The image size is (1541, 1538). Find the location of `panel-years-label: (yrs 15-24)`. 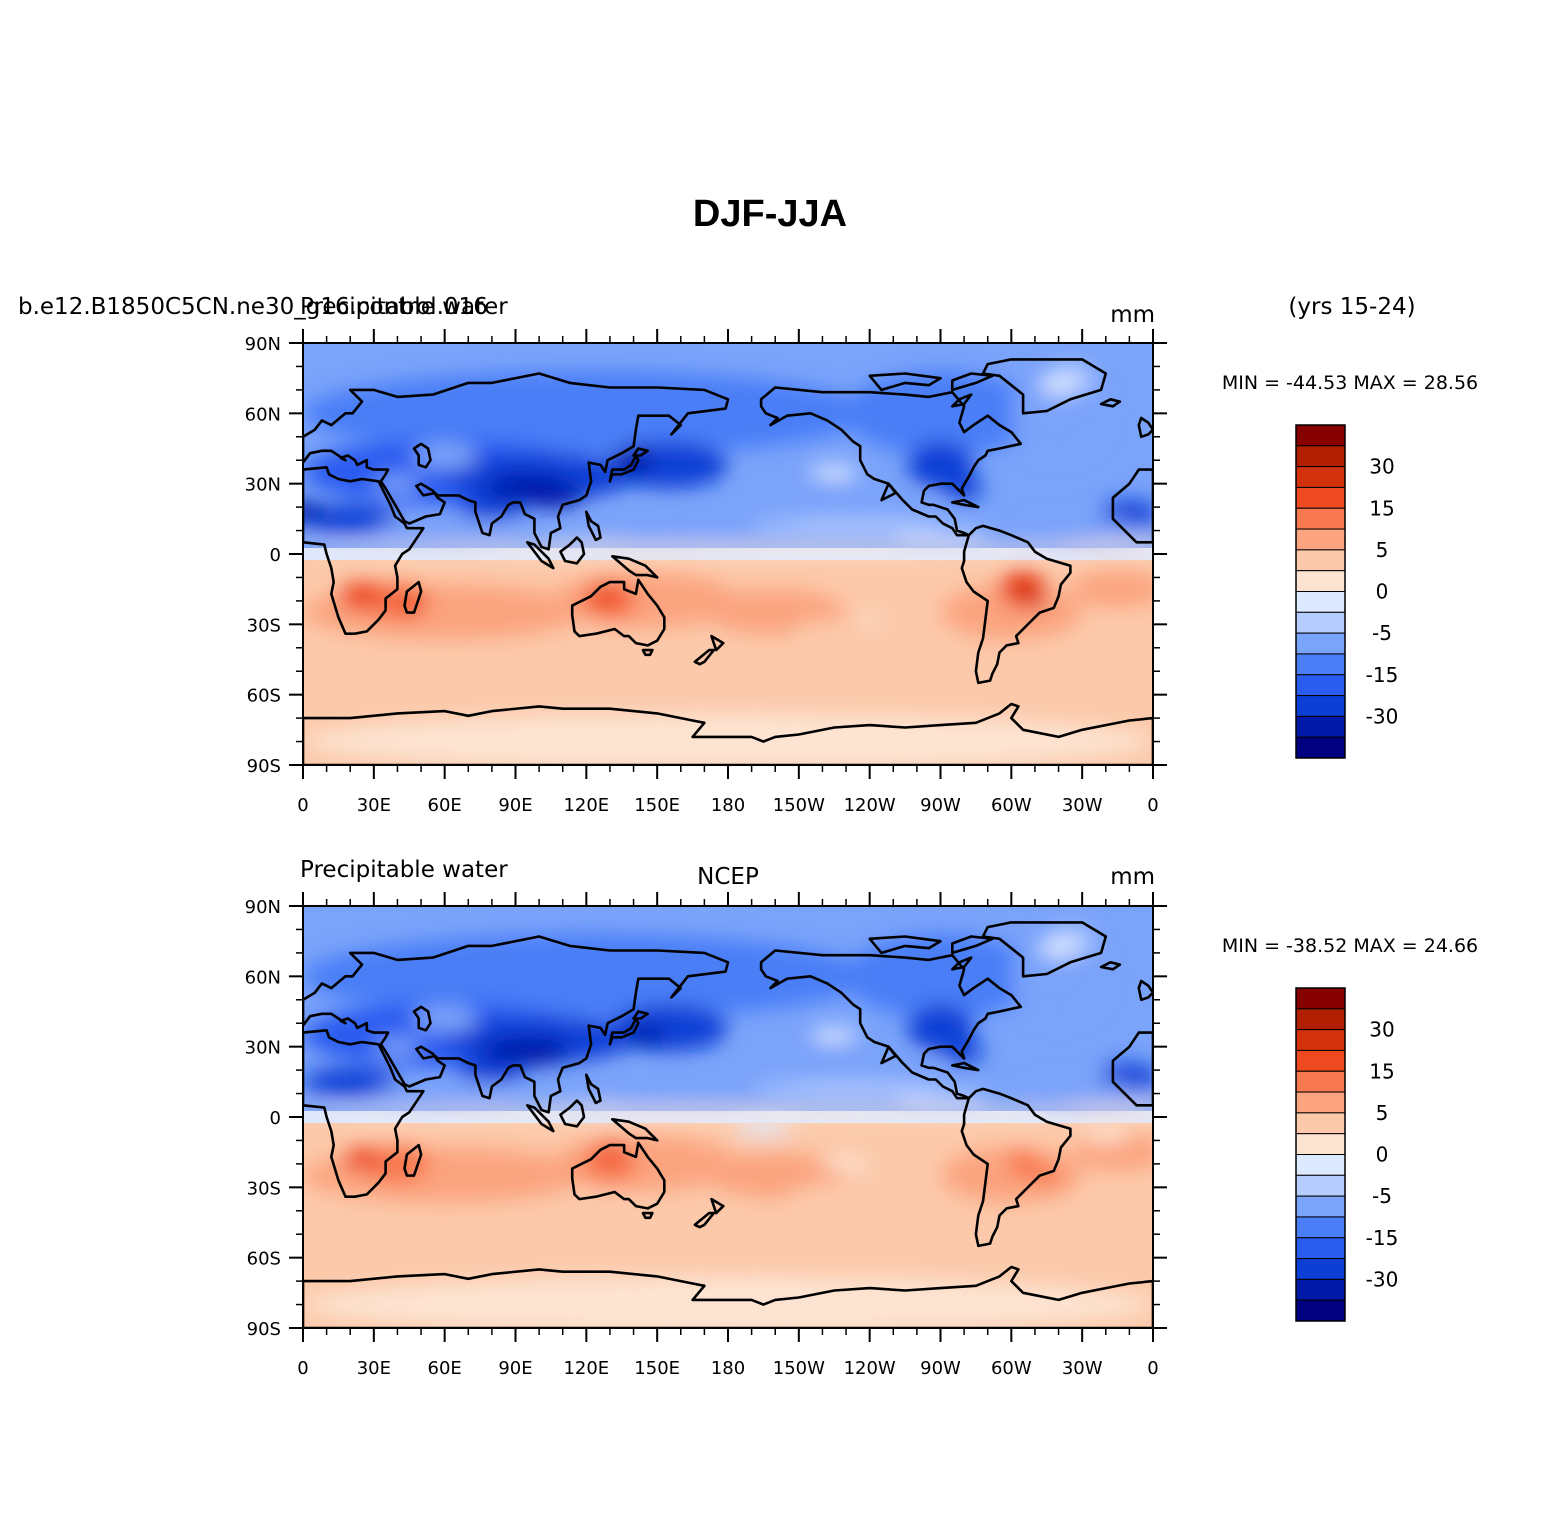

panel-years-label: (yrs 15-24) is located at coordinates (1351, 307).